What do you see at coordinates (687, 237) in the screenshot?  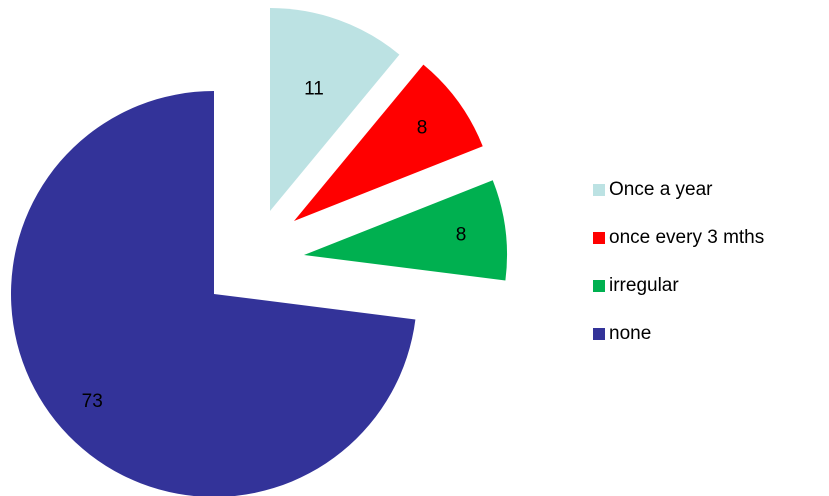 I see `legend-label: once every 3 mths` at bounding box center [687, 237].